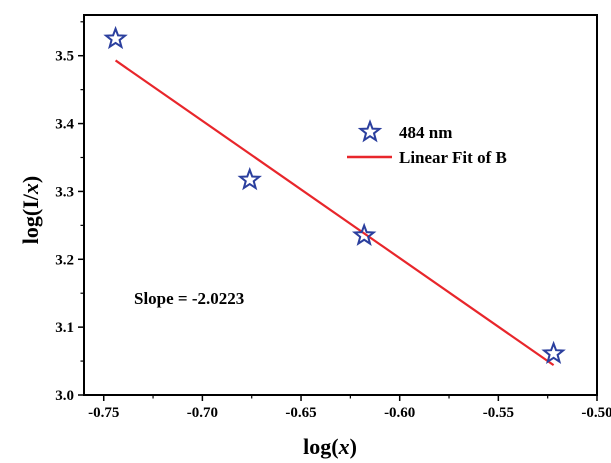  What do you see at coordinates (69, 212) in the screenshot?
I see `y-axis: 3.0 3.1 3.2 3.3 3.4 3.5` at bounding box center [69, 212].